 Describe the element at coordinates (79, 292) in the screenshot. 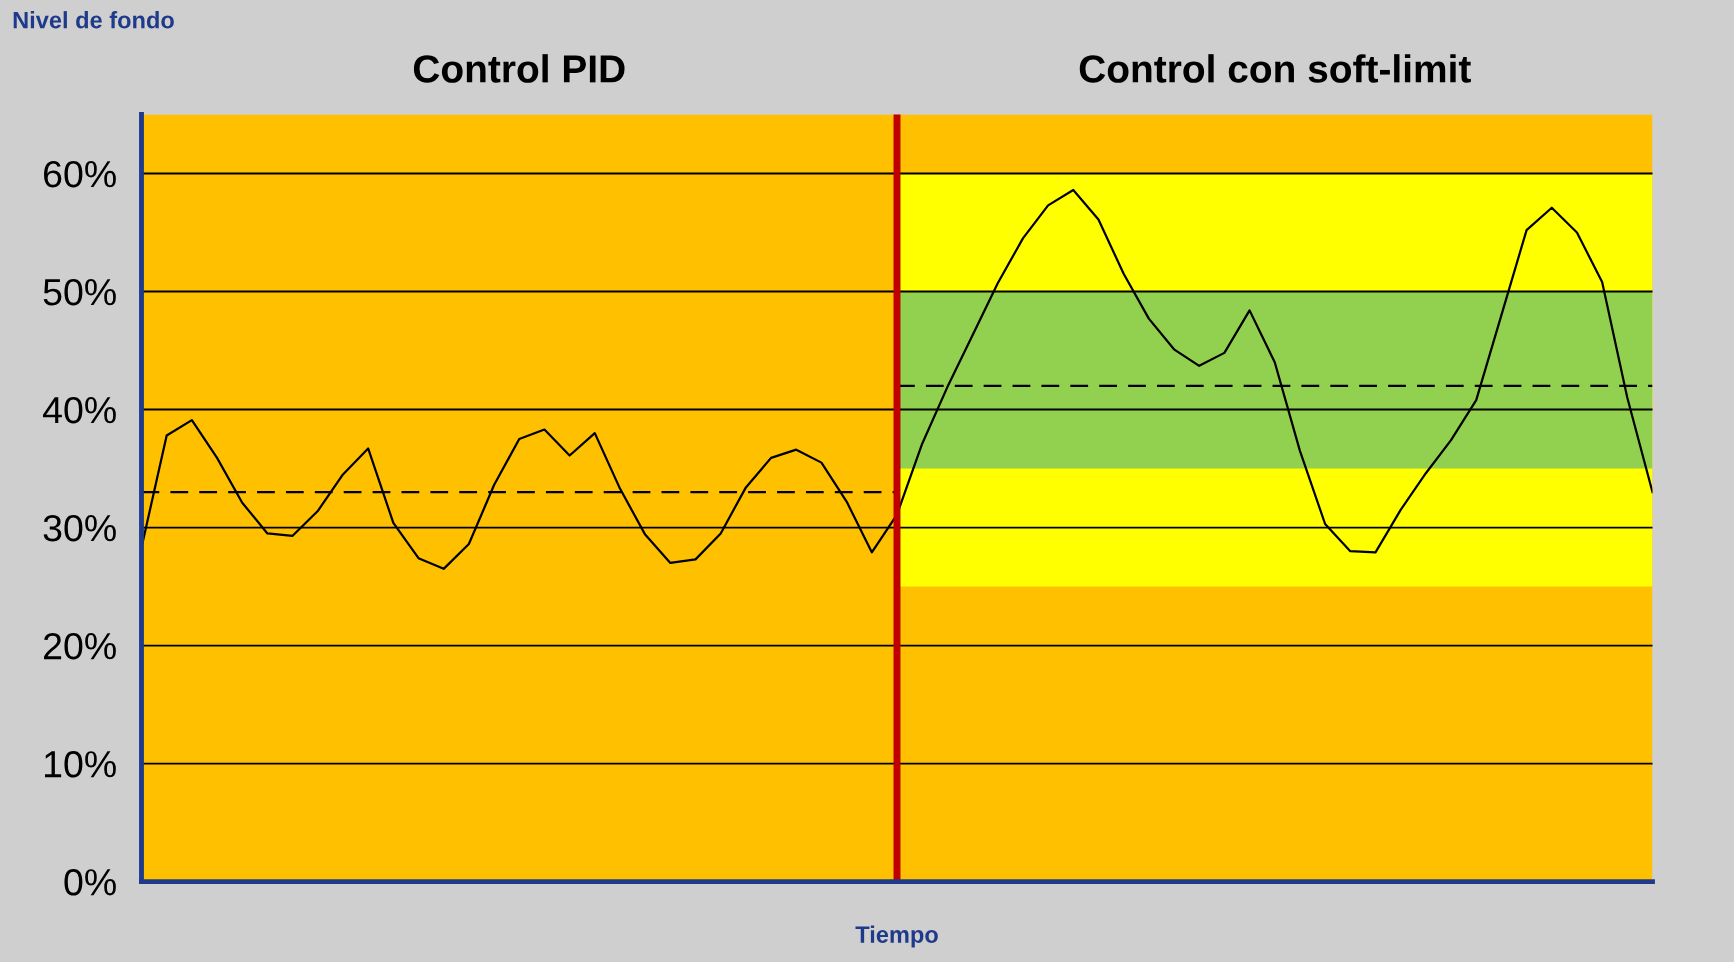

I see `y-tick-label: 50%` at that location.